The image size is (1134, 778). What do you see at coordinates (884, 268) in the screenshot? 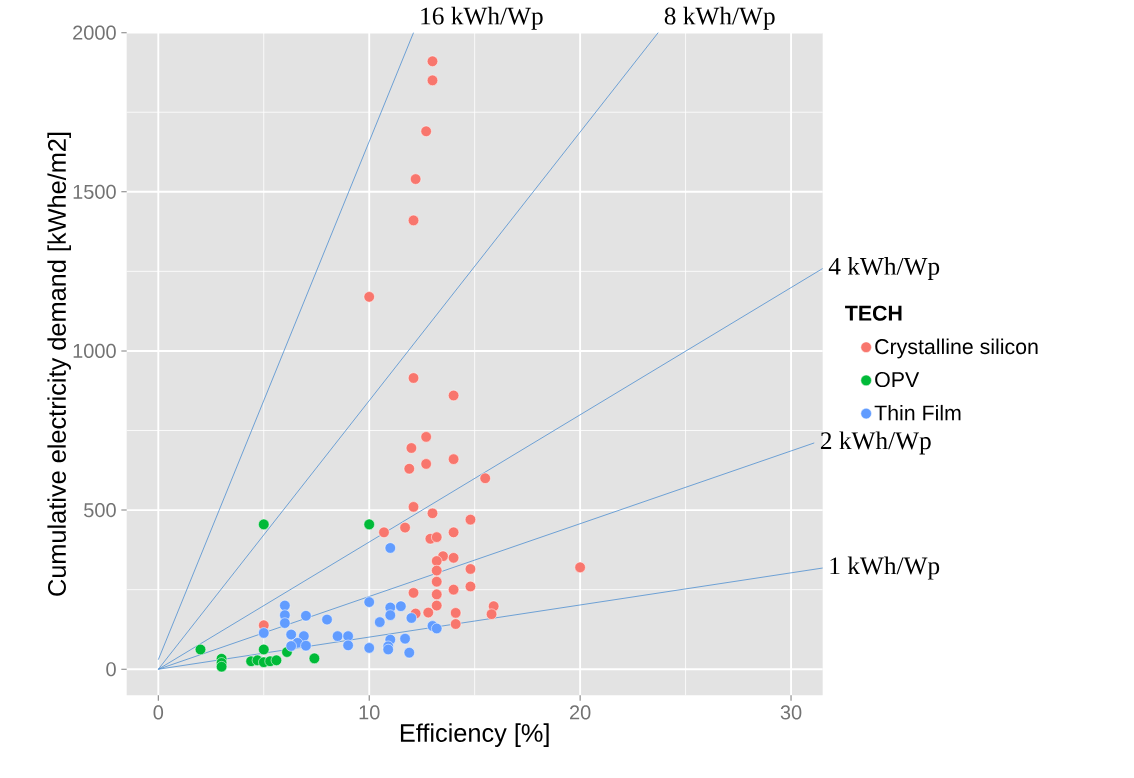
I see `series-label: 4 kWh/Wp` at bounding box center [884, 268].